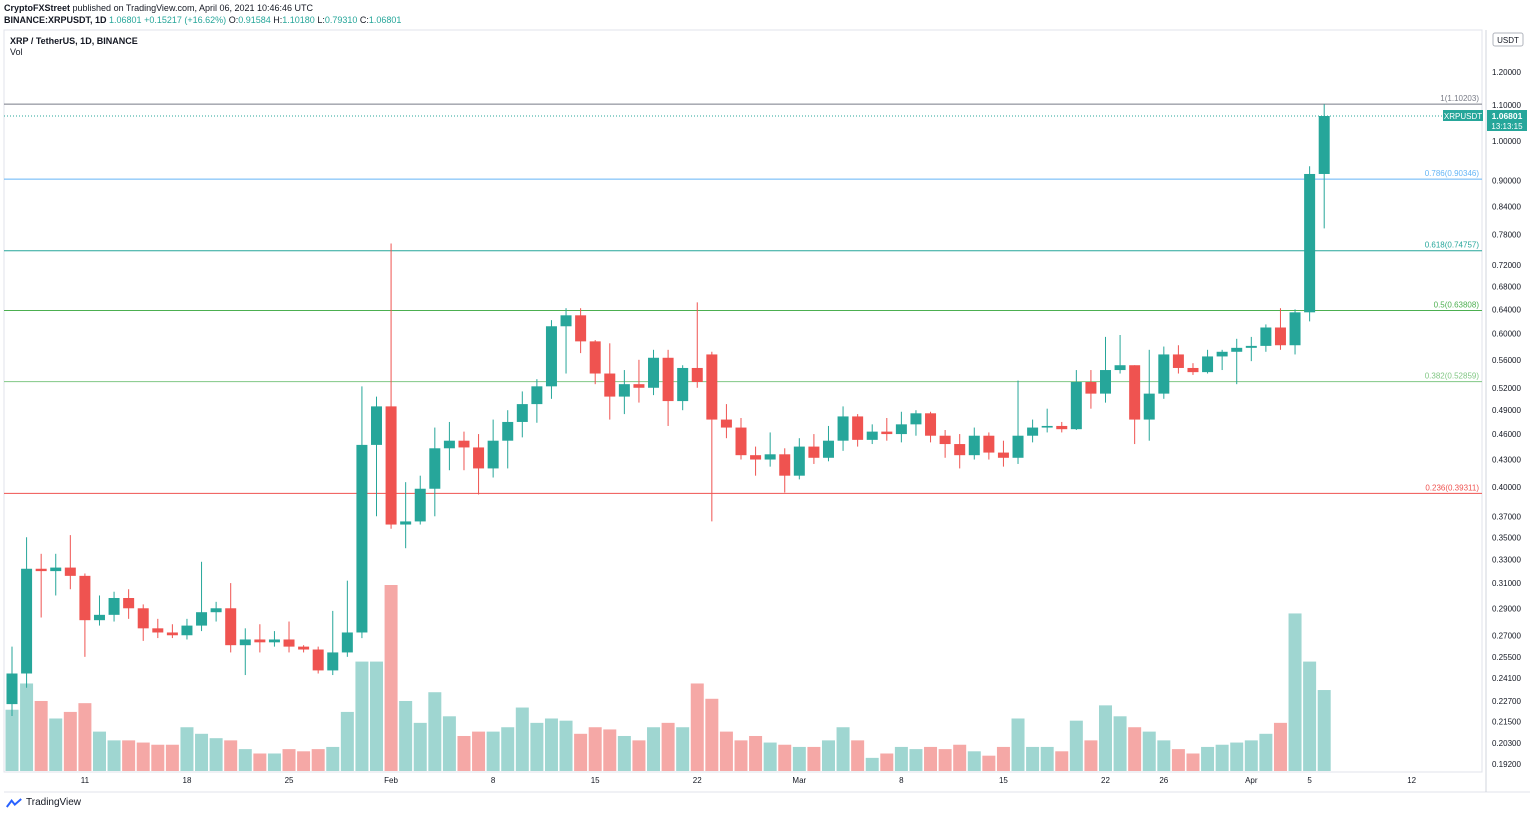 Image resolution: width=1536 pixels, height=815 pixels. I want to click on y-tick-label: 0.84000, so click(1506, 207).